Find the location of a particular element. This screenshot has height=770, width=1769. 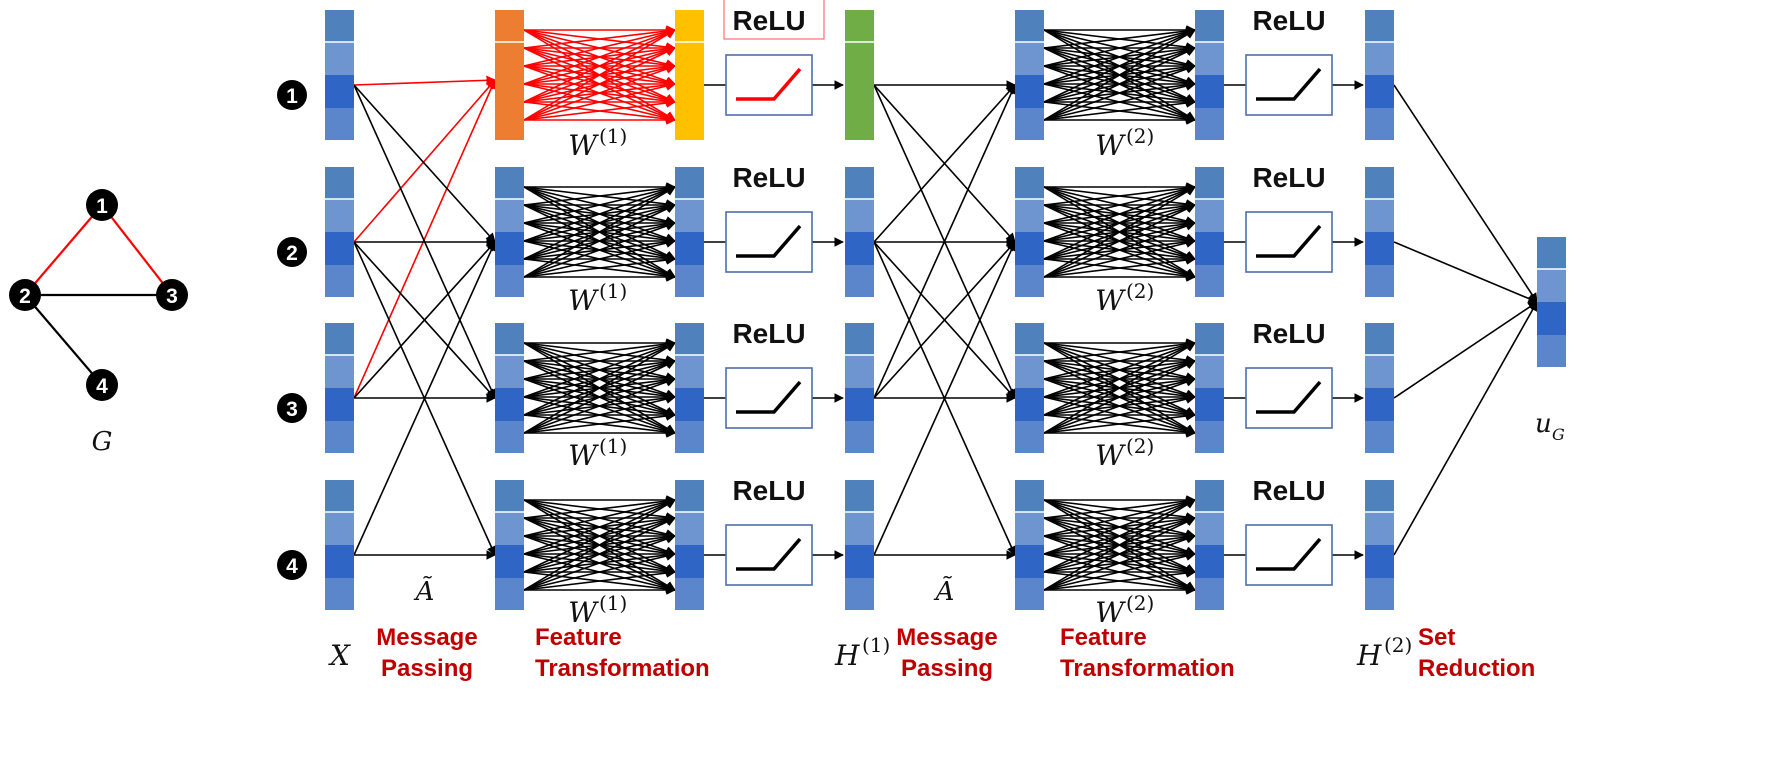

w2-label: W is located at coordinates (1110, 455).